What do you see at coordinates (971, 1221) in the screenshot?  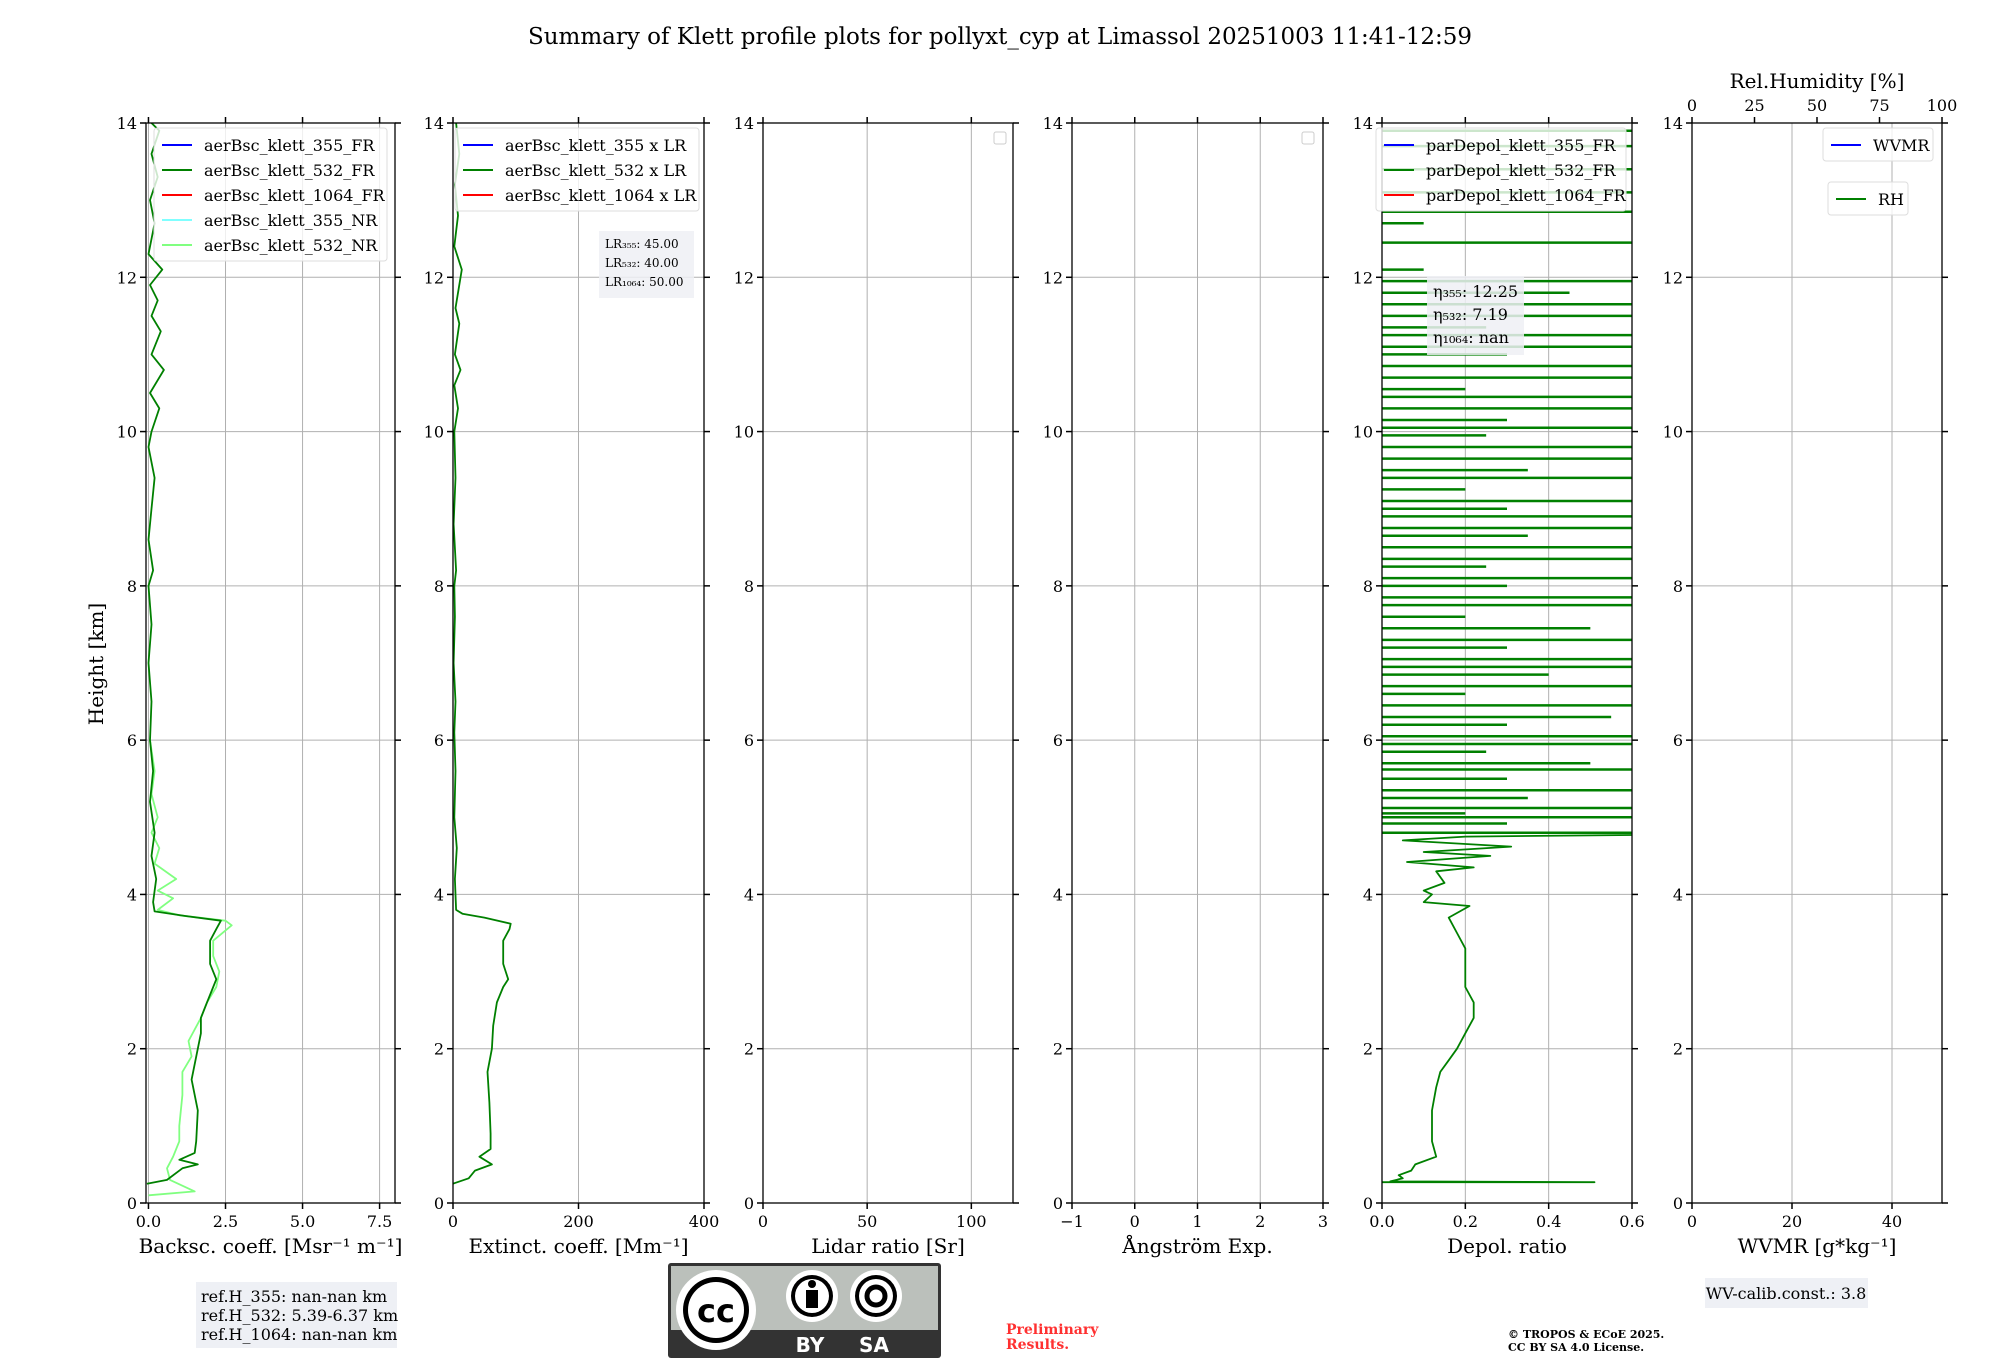 I see `x-tick-label: 100` at bounding box center [971, 1221].